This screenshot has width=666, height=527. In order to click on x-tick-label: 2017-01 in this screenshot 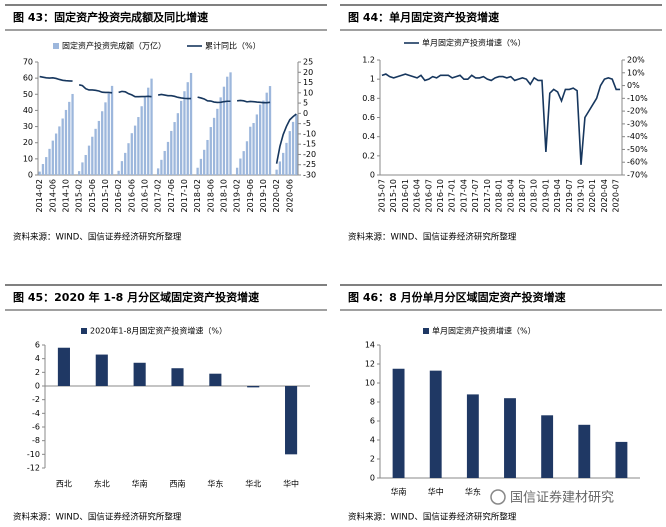, I will do `click(452, 195)`.